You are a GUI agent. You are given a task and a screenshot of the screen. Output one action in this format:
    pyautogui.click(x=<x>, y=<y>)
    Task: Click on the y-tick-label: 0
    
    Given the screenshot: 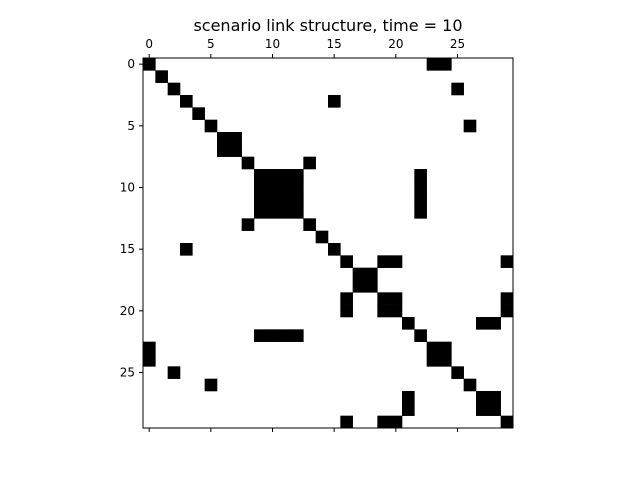 What is the action you would take?
    pyautogui.click(x=131, y=64)
    